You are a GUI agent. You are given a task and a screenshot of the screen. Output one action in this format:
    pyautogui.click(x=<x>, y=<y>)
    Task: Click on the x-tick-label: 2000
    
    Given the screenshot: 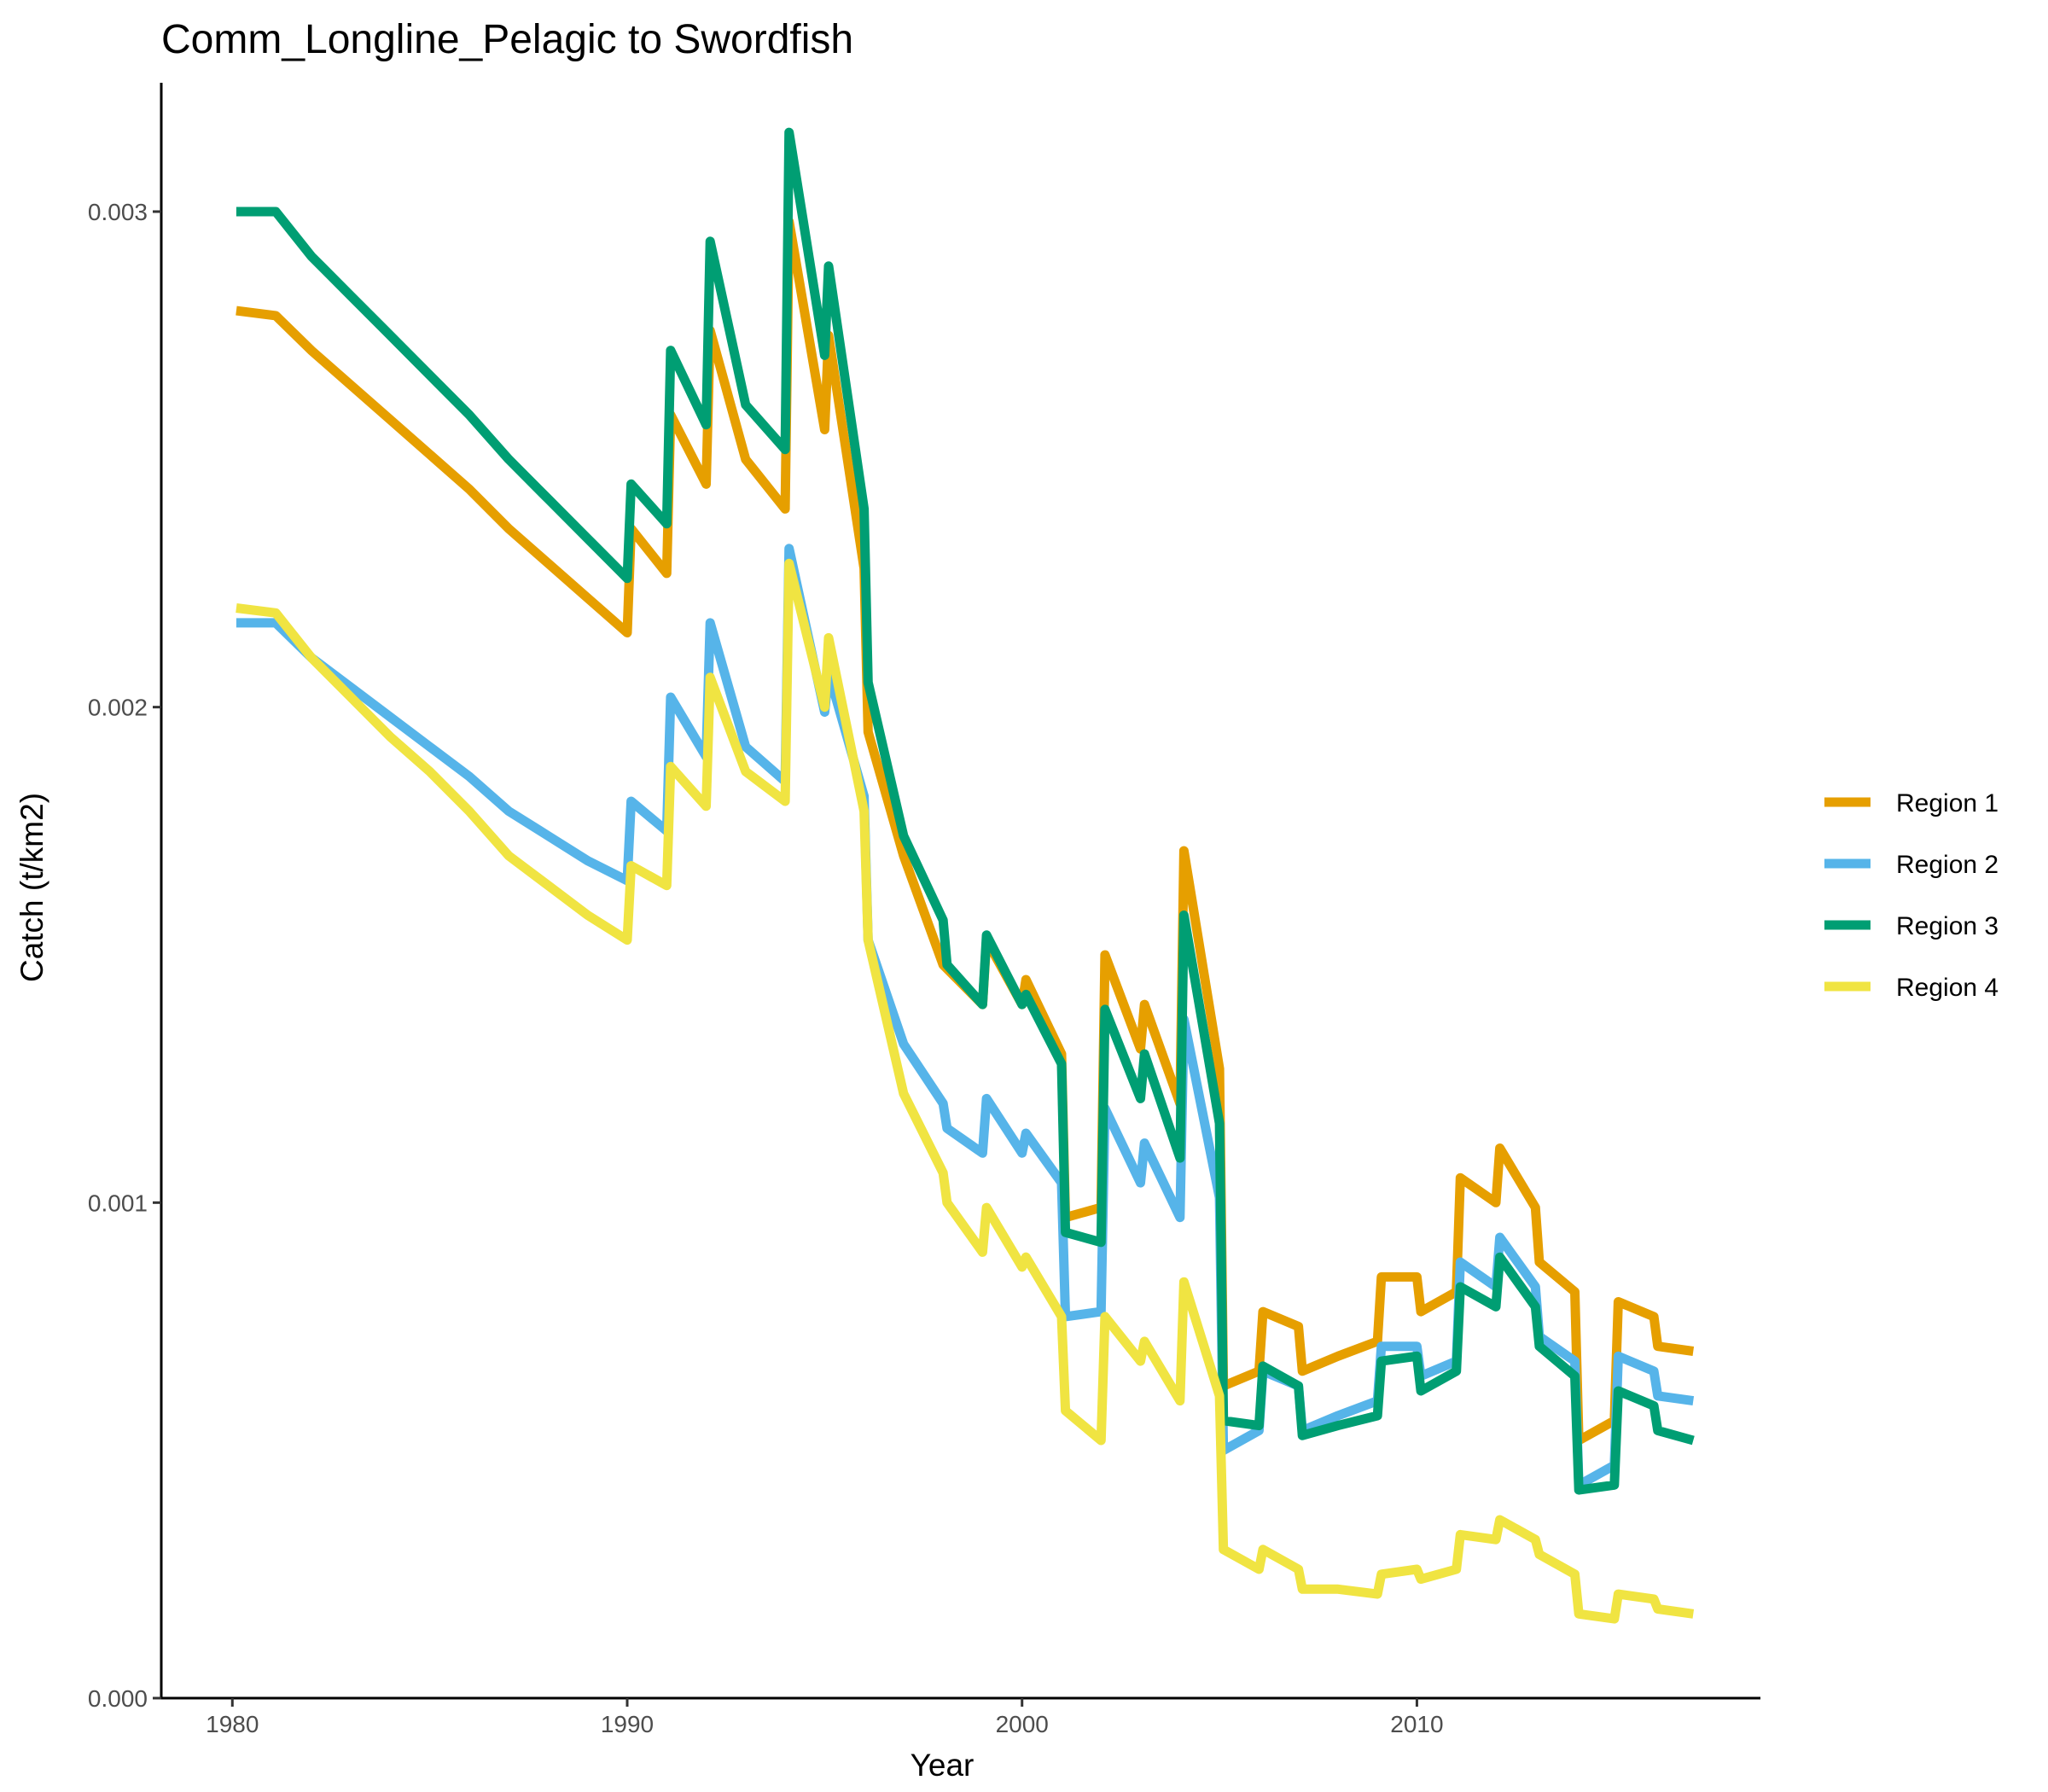 What is the action you would take?
    pyautogui.click(x=1023, y=1724)
    